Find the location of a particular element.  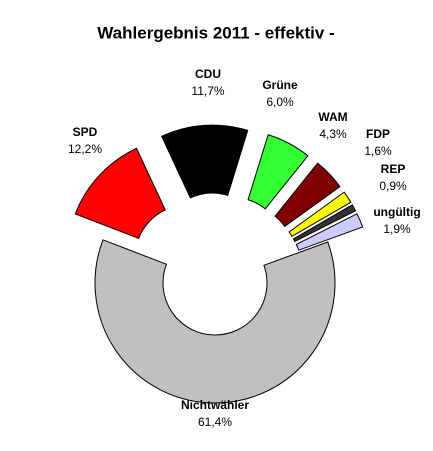

slice-value: 11,7% is located at coordinates (207, 91).